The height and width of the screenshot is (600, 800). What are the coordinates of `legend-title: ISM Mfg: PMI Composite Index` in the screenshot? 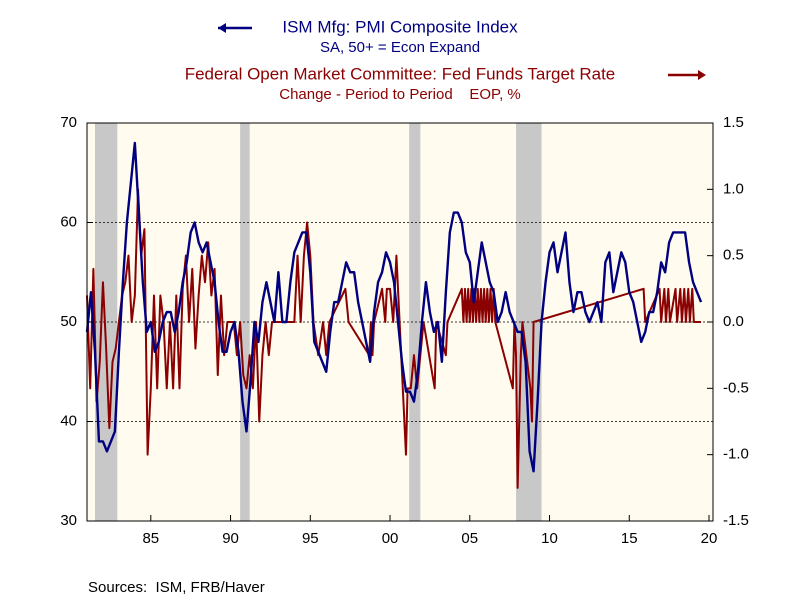 It's located at (400, 26).